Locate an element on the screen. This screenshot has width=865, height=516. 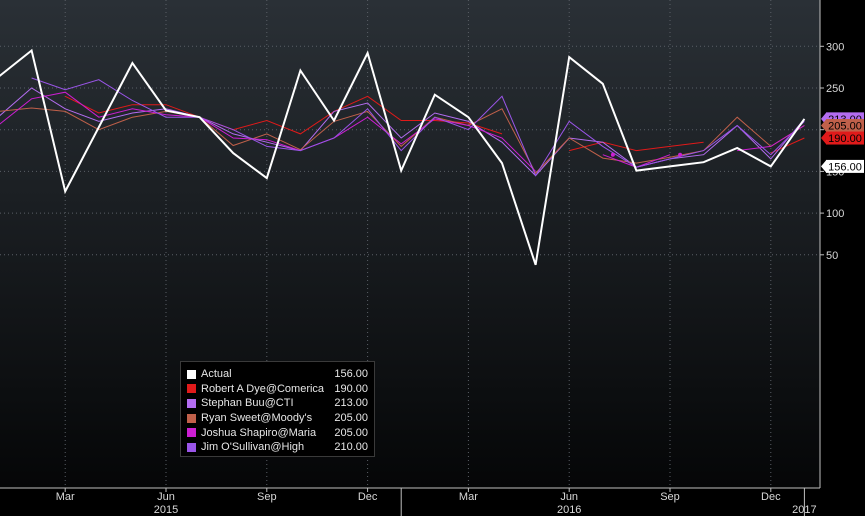
value-badge: 190.00 is located at coordinates (842, 138).